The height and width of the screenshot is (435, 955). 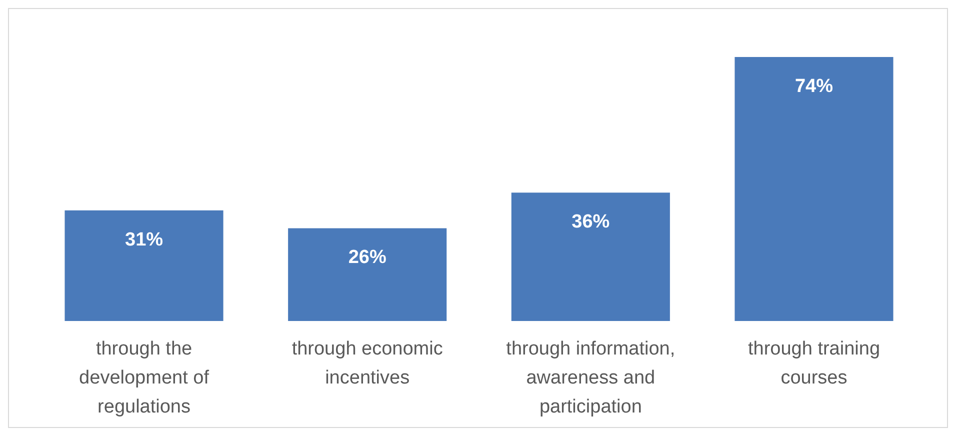 I want to click on x-tick-label: through information, awareness and participation, so click(x=591, y=378).